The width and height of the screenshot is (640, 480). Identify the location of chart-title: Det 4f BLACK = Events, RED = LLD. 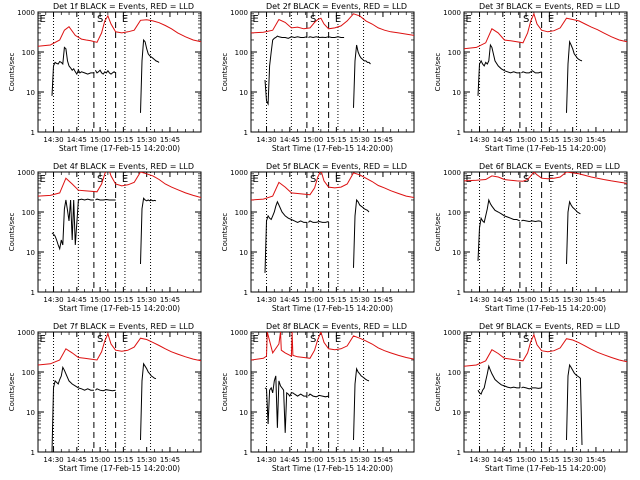
(123, 166).